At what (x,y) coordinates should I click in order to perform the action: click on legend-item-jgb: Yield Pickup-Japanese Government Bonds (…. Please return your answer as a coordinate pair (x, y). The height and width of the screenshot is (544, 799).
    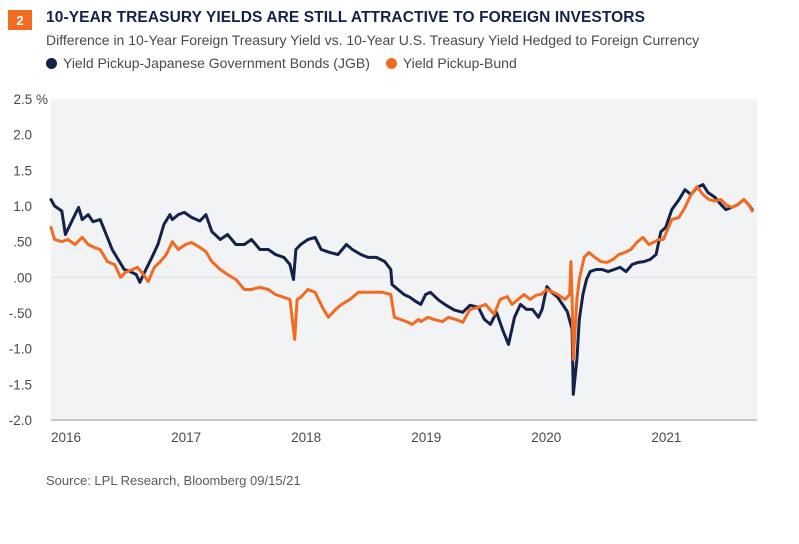
    Looking at the image, I should click on (208, 63).